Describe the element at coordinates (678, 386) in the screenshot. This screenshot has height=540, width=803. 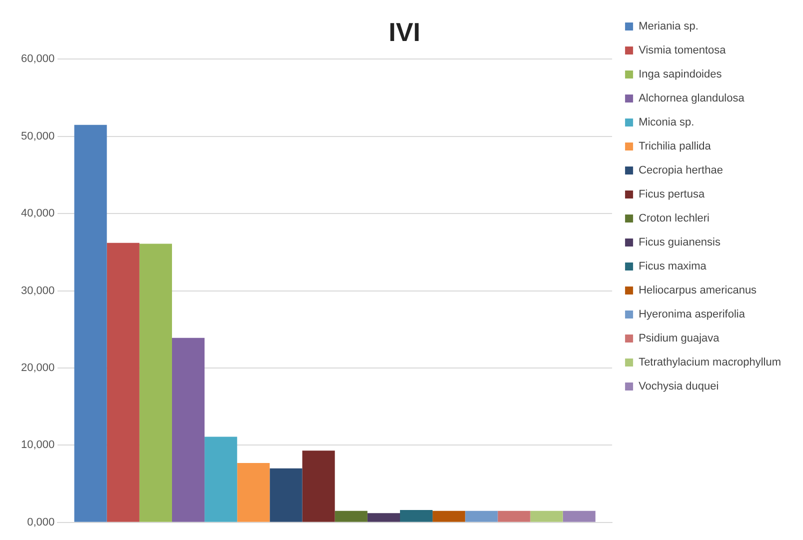
I see `legend-label: Vochysia duquei` at that location.